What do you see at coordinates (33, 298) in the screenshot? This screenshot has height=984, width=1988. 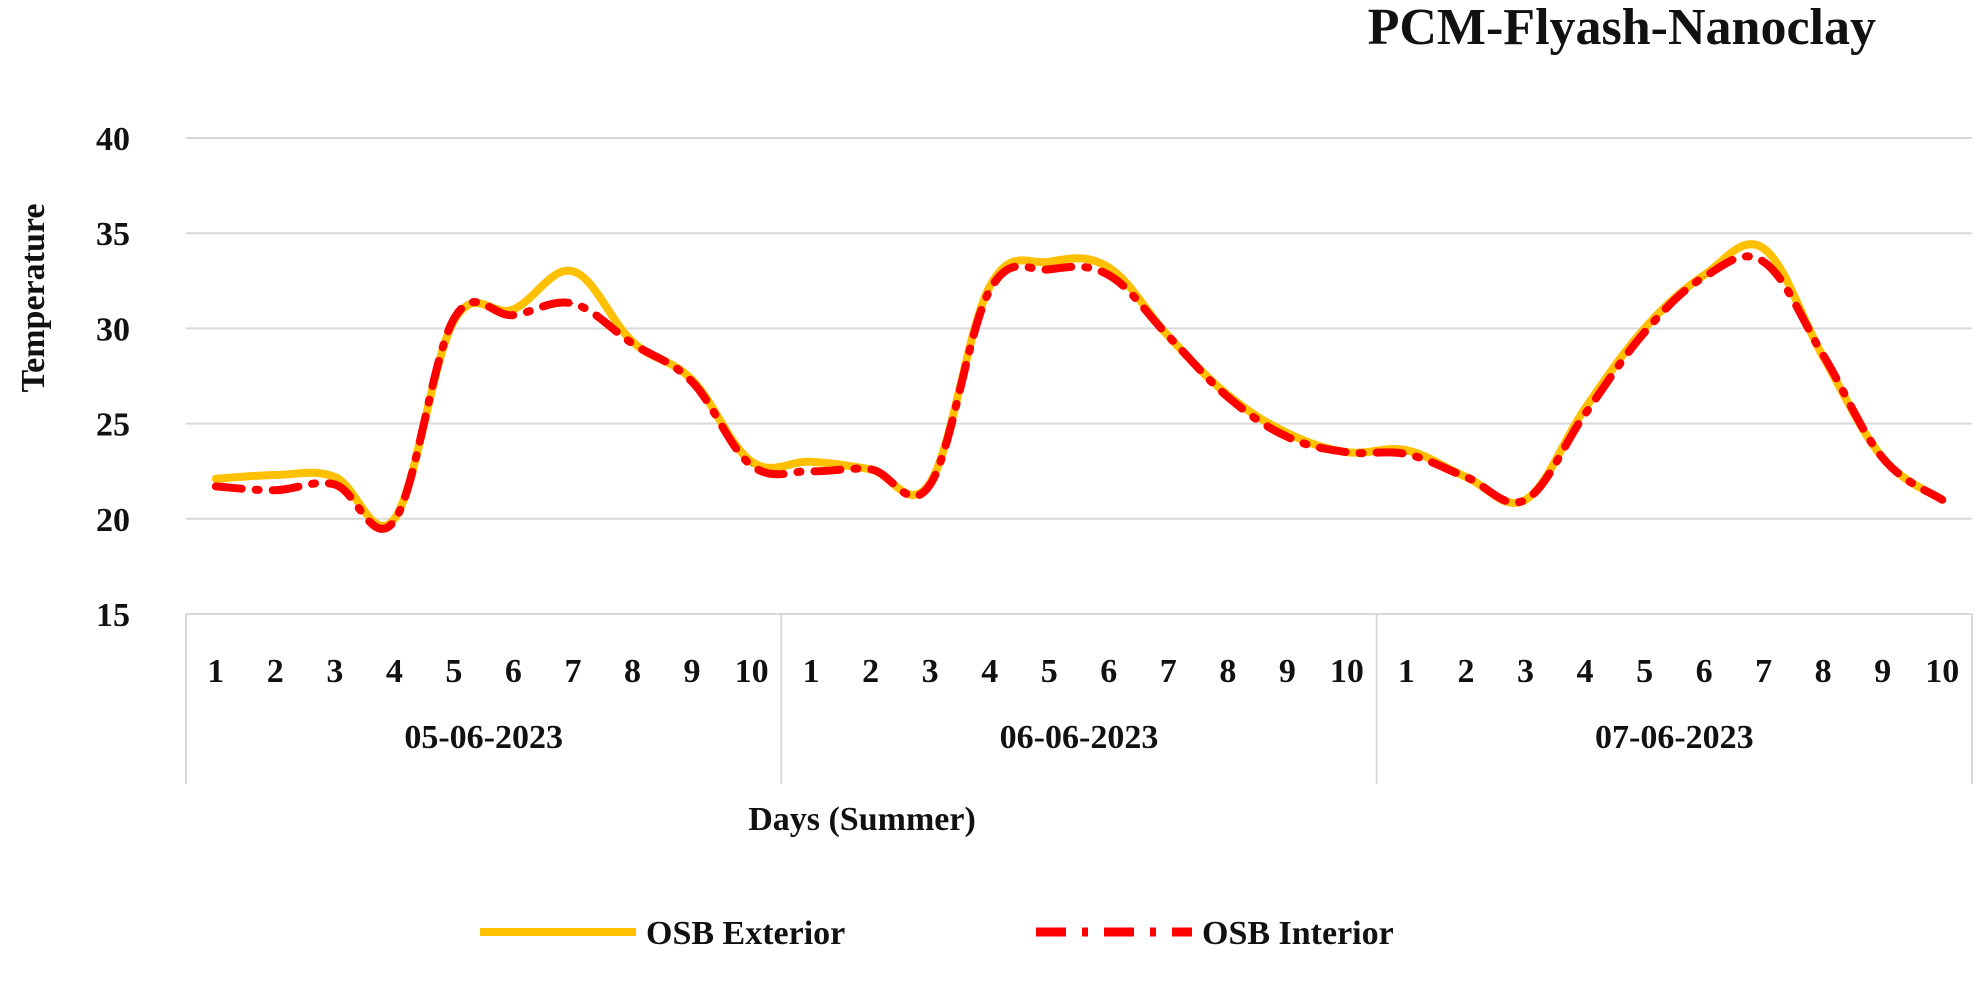 I see `y-axis-label: Temperature` at bounding box center [33, 298].